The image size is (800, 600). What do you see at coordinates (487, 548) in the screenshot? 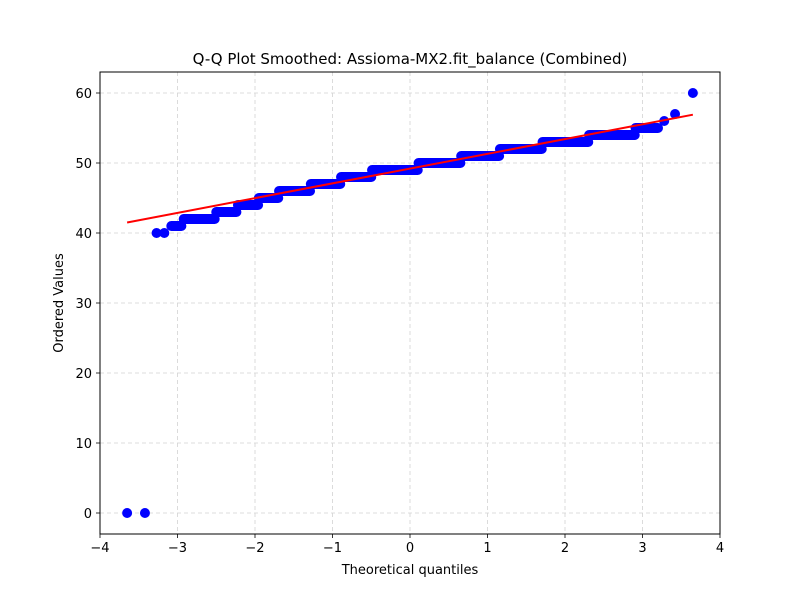
I see `x-tick-label: 1` at bounding box center [487, 548].